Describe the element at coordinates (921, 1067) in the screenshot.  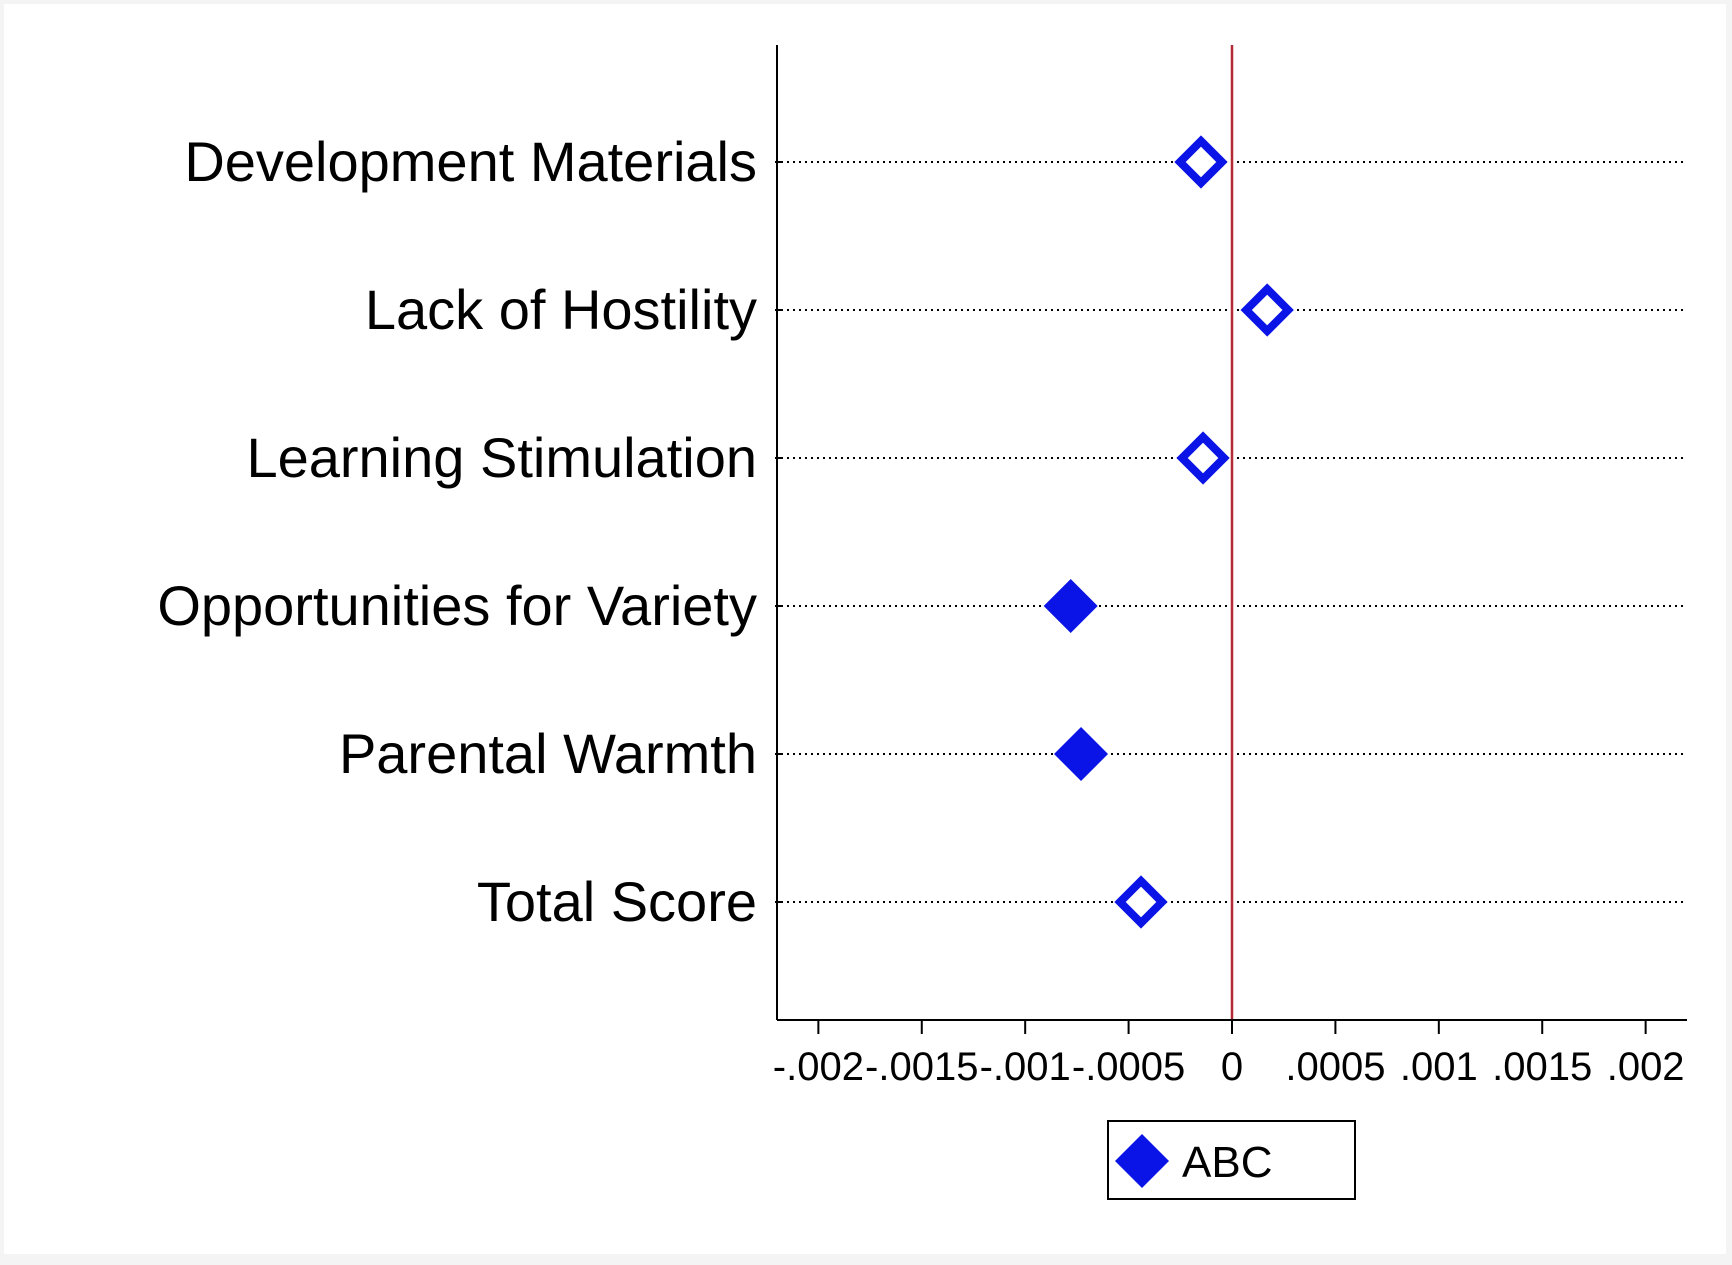
I see `x-tick-label: -.0015` at that location.